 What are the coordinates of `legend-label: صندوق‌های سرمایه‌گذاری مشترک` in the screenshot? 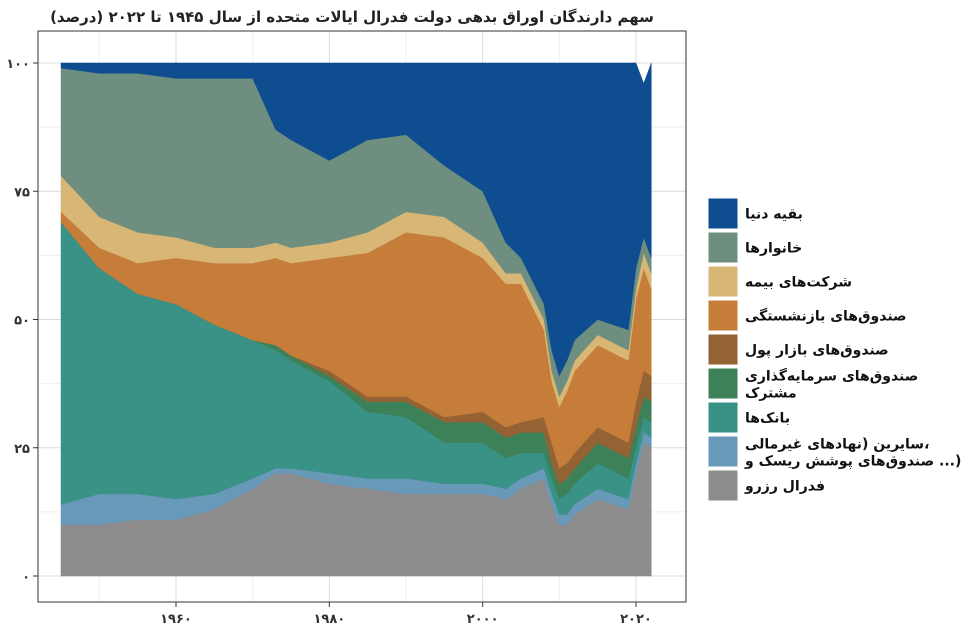 It's located at (831, 385).